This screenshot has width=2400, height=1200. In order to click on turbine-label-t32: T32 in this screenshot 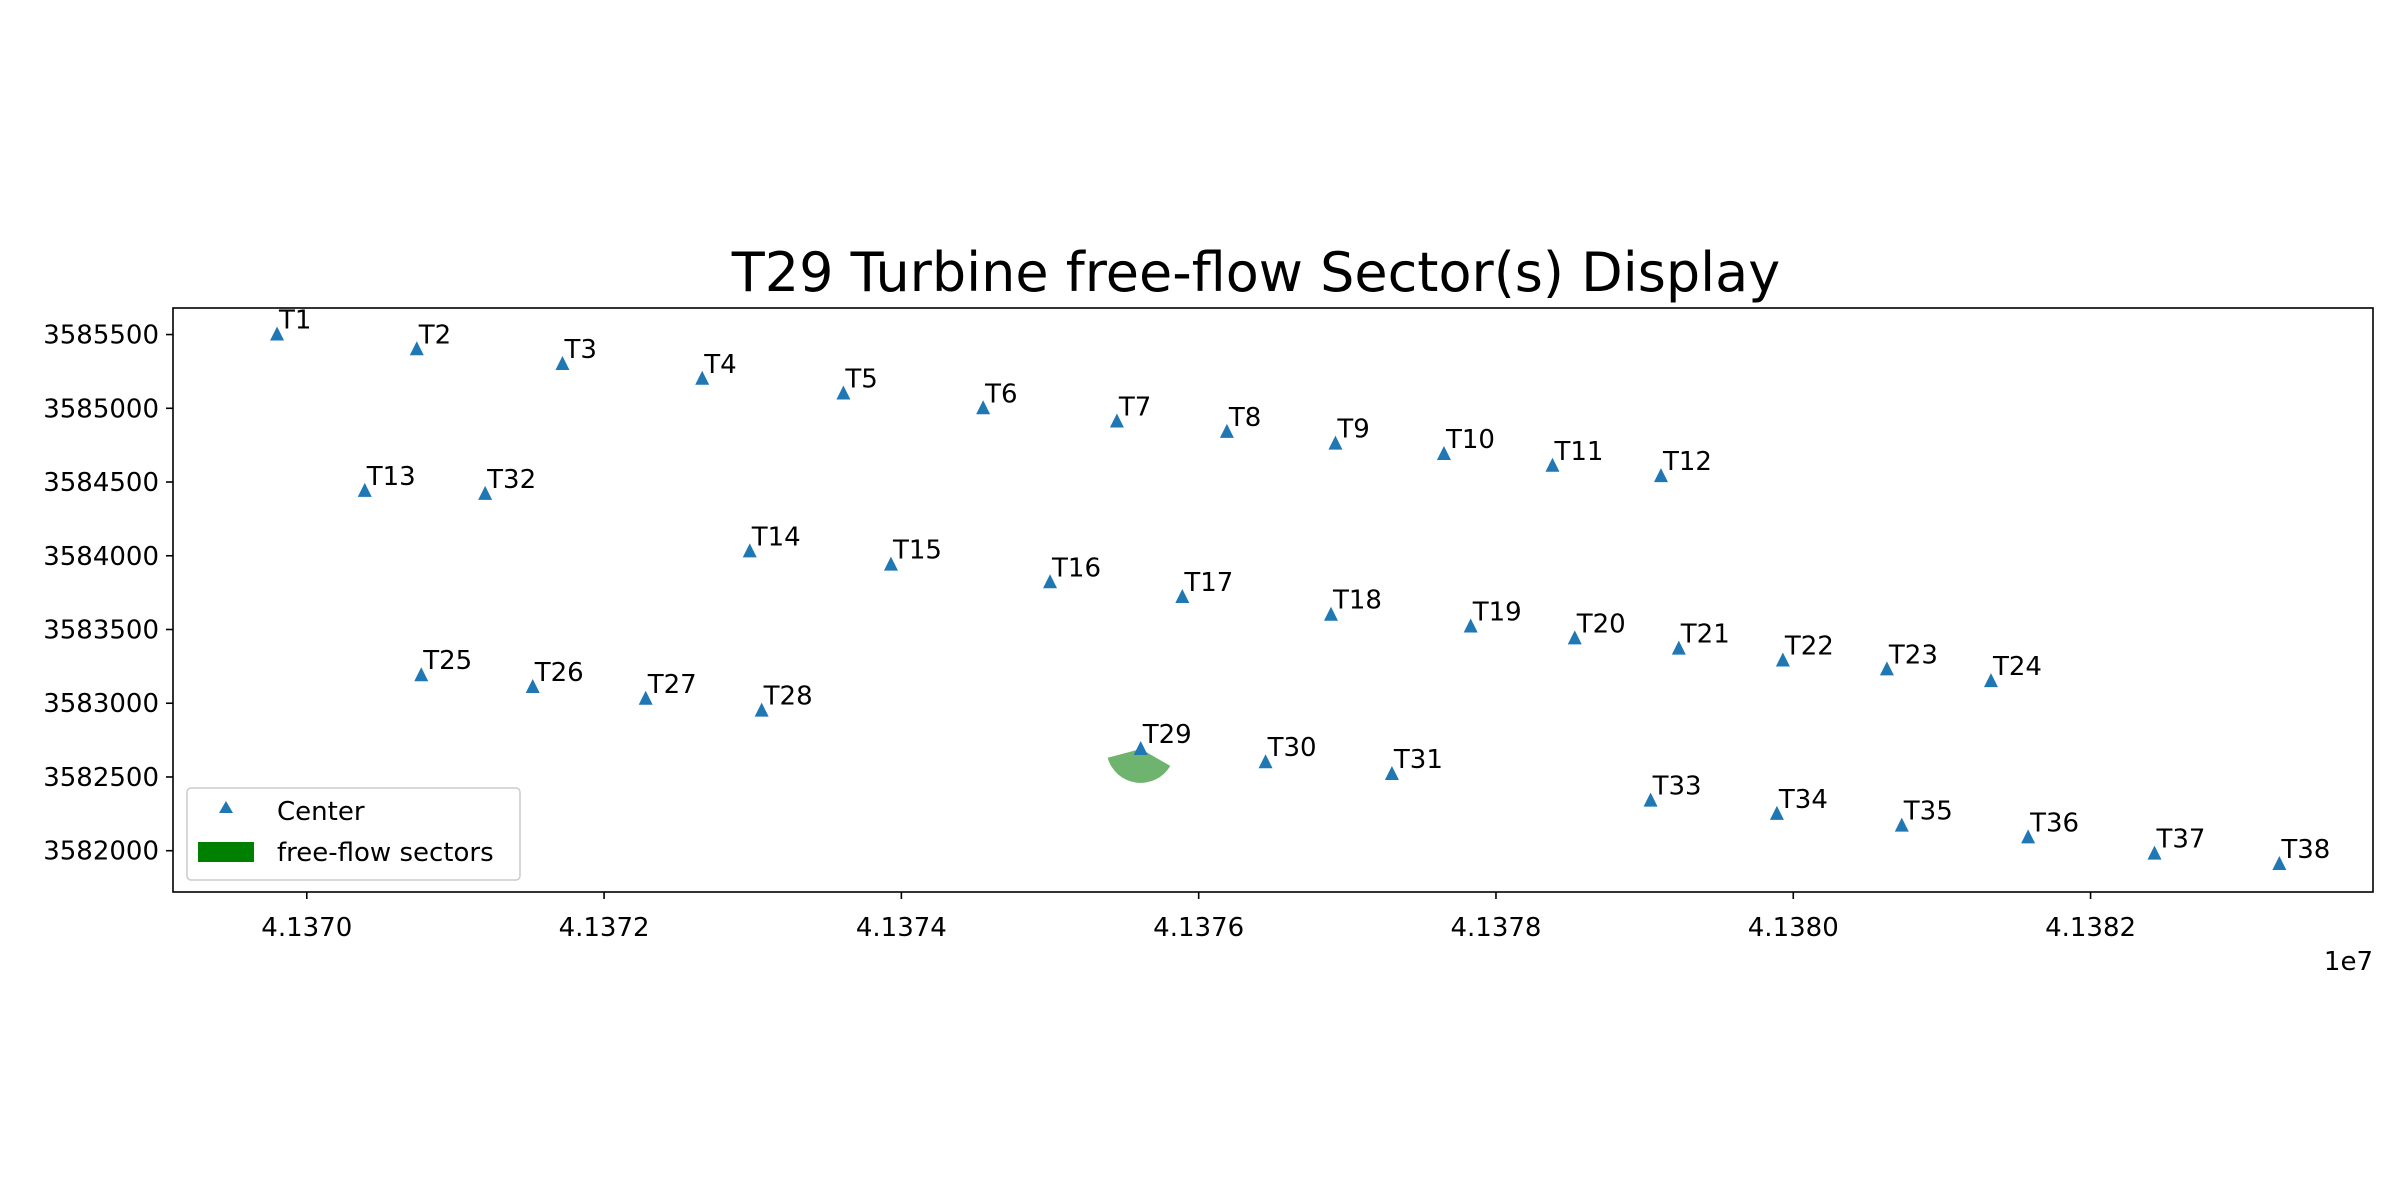, I will do `click(511, 480)`.